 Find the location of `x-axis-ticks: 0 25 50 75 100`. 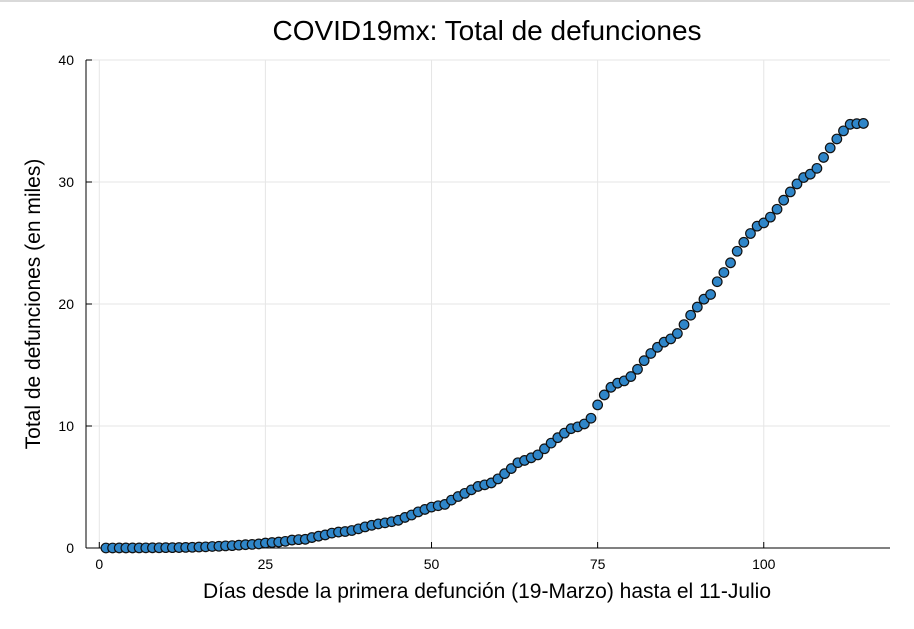

x-axis-ticks: 0 25 50 75 100 is located at coordinates (435, 557).